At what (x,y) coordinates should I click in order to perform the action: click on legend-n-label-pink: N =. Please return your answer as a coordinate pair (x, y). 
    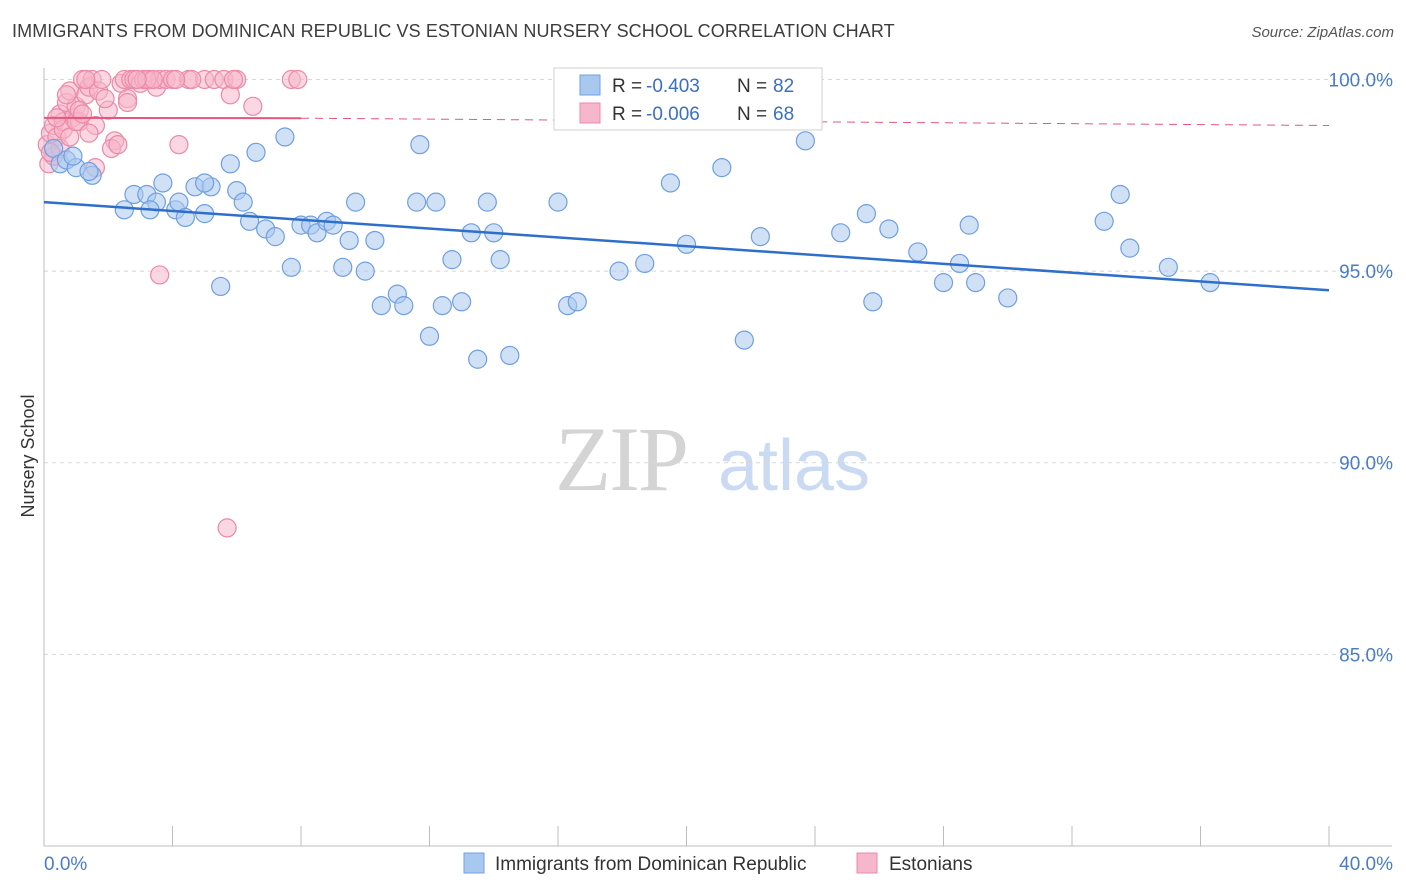
    Looking at the image, I should click on (754, 114).